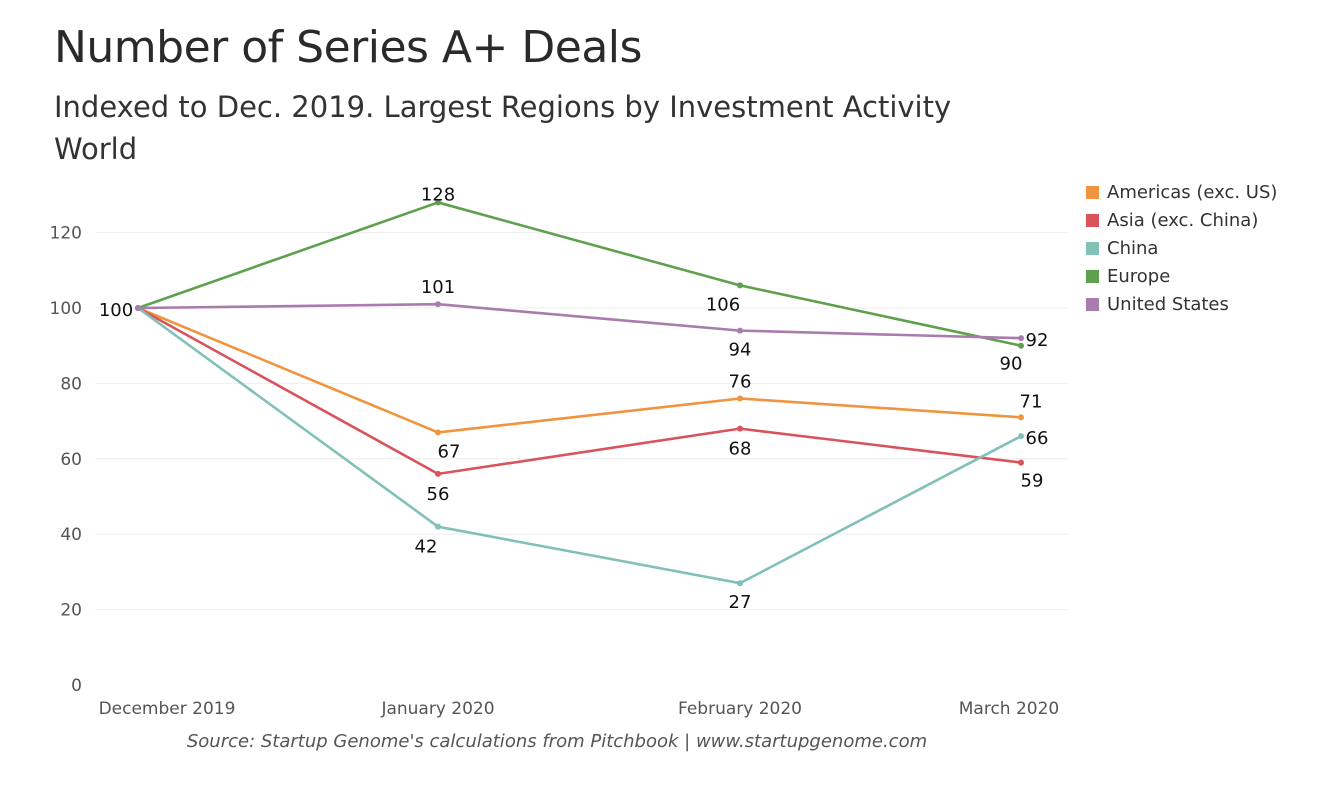 This screenshot has width=1338, height=799. Describe the element at coordinates (1037, 438) in the screenshot. I see `data-label-china: 66` at that location.